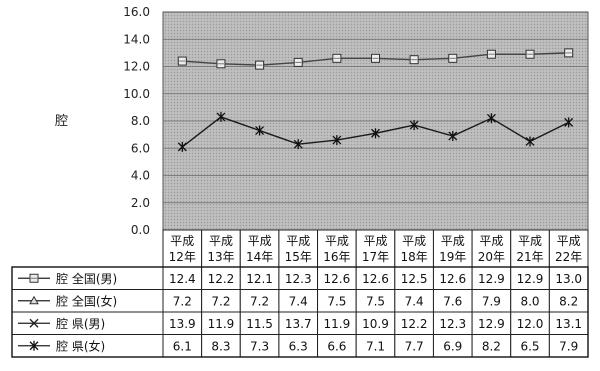 This screenshot has height=371, width=600. I want to click on y-tick-label: 2.0, so click(140, 203).